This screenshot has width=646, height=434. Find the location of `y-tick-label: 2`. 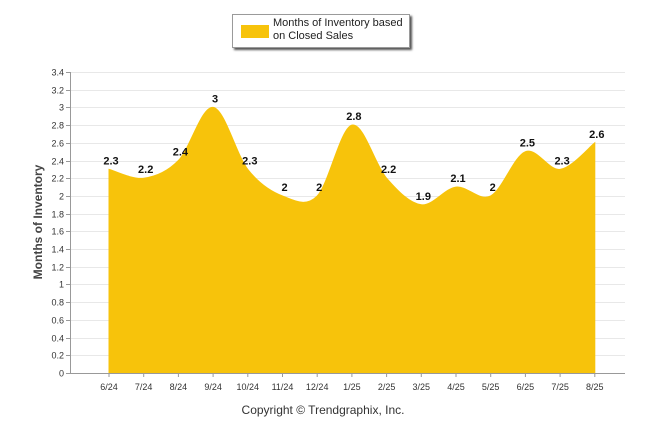

y-tick-label: 2 is located at coordinates (61, 197).